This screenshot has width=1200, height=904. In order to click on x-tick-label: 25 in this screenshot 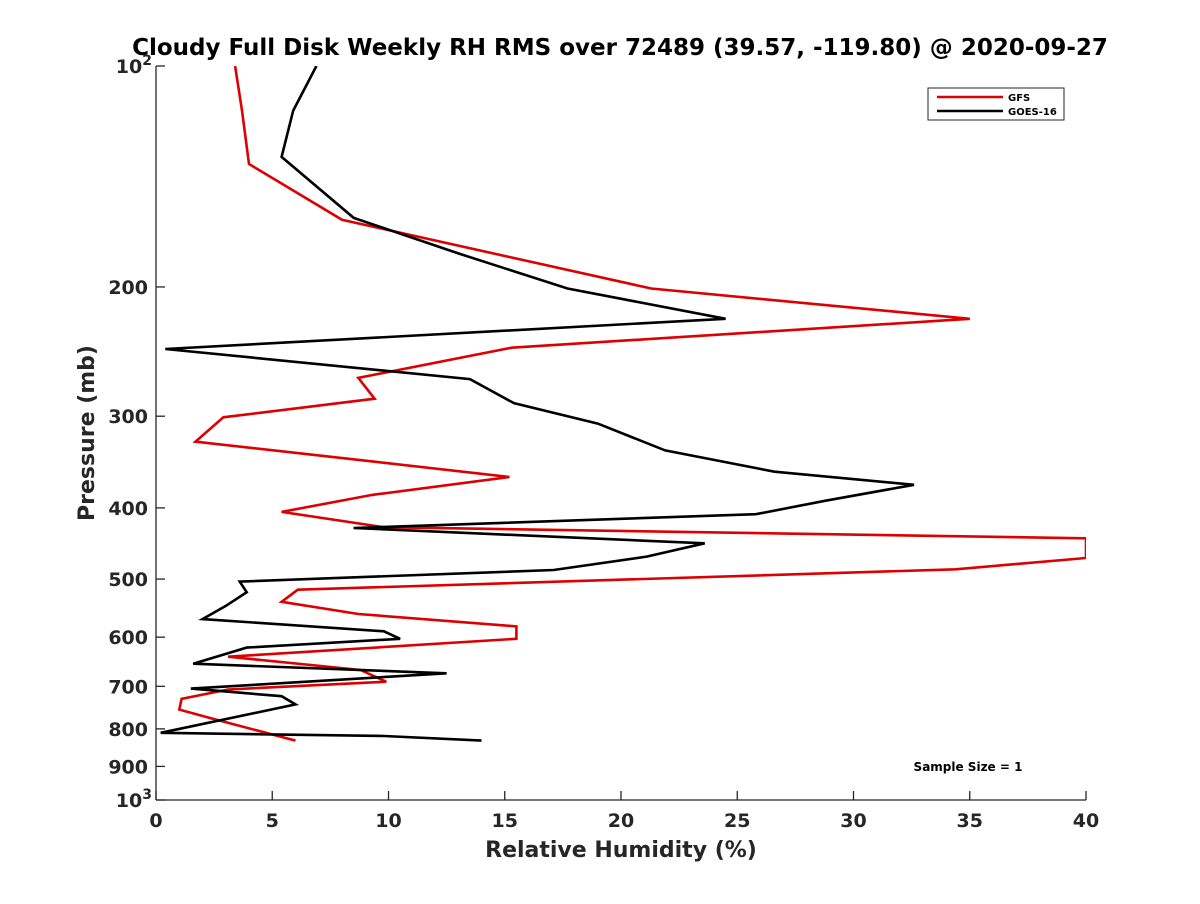, I will do `click(737, 821)`.